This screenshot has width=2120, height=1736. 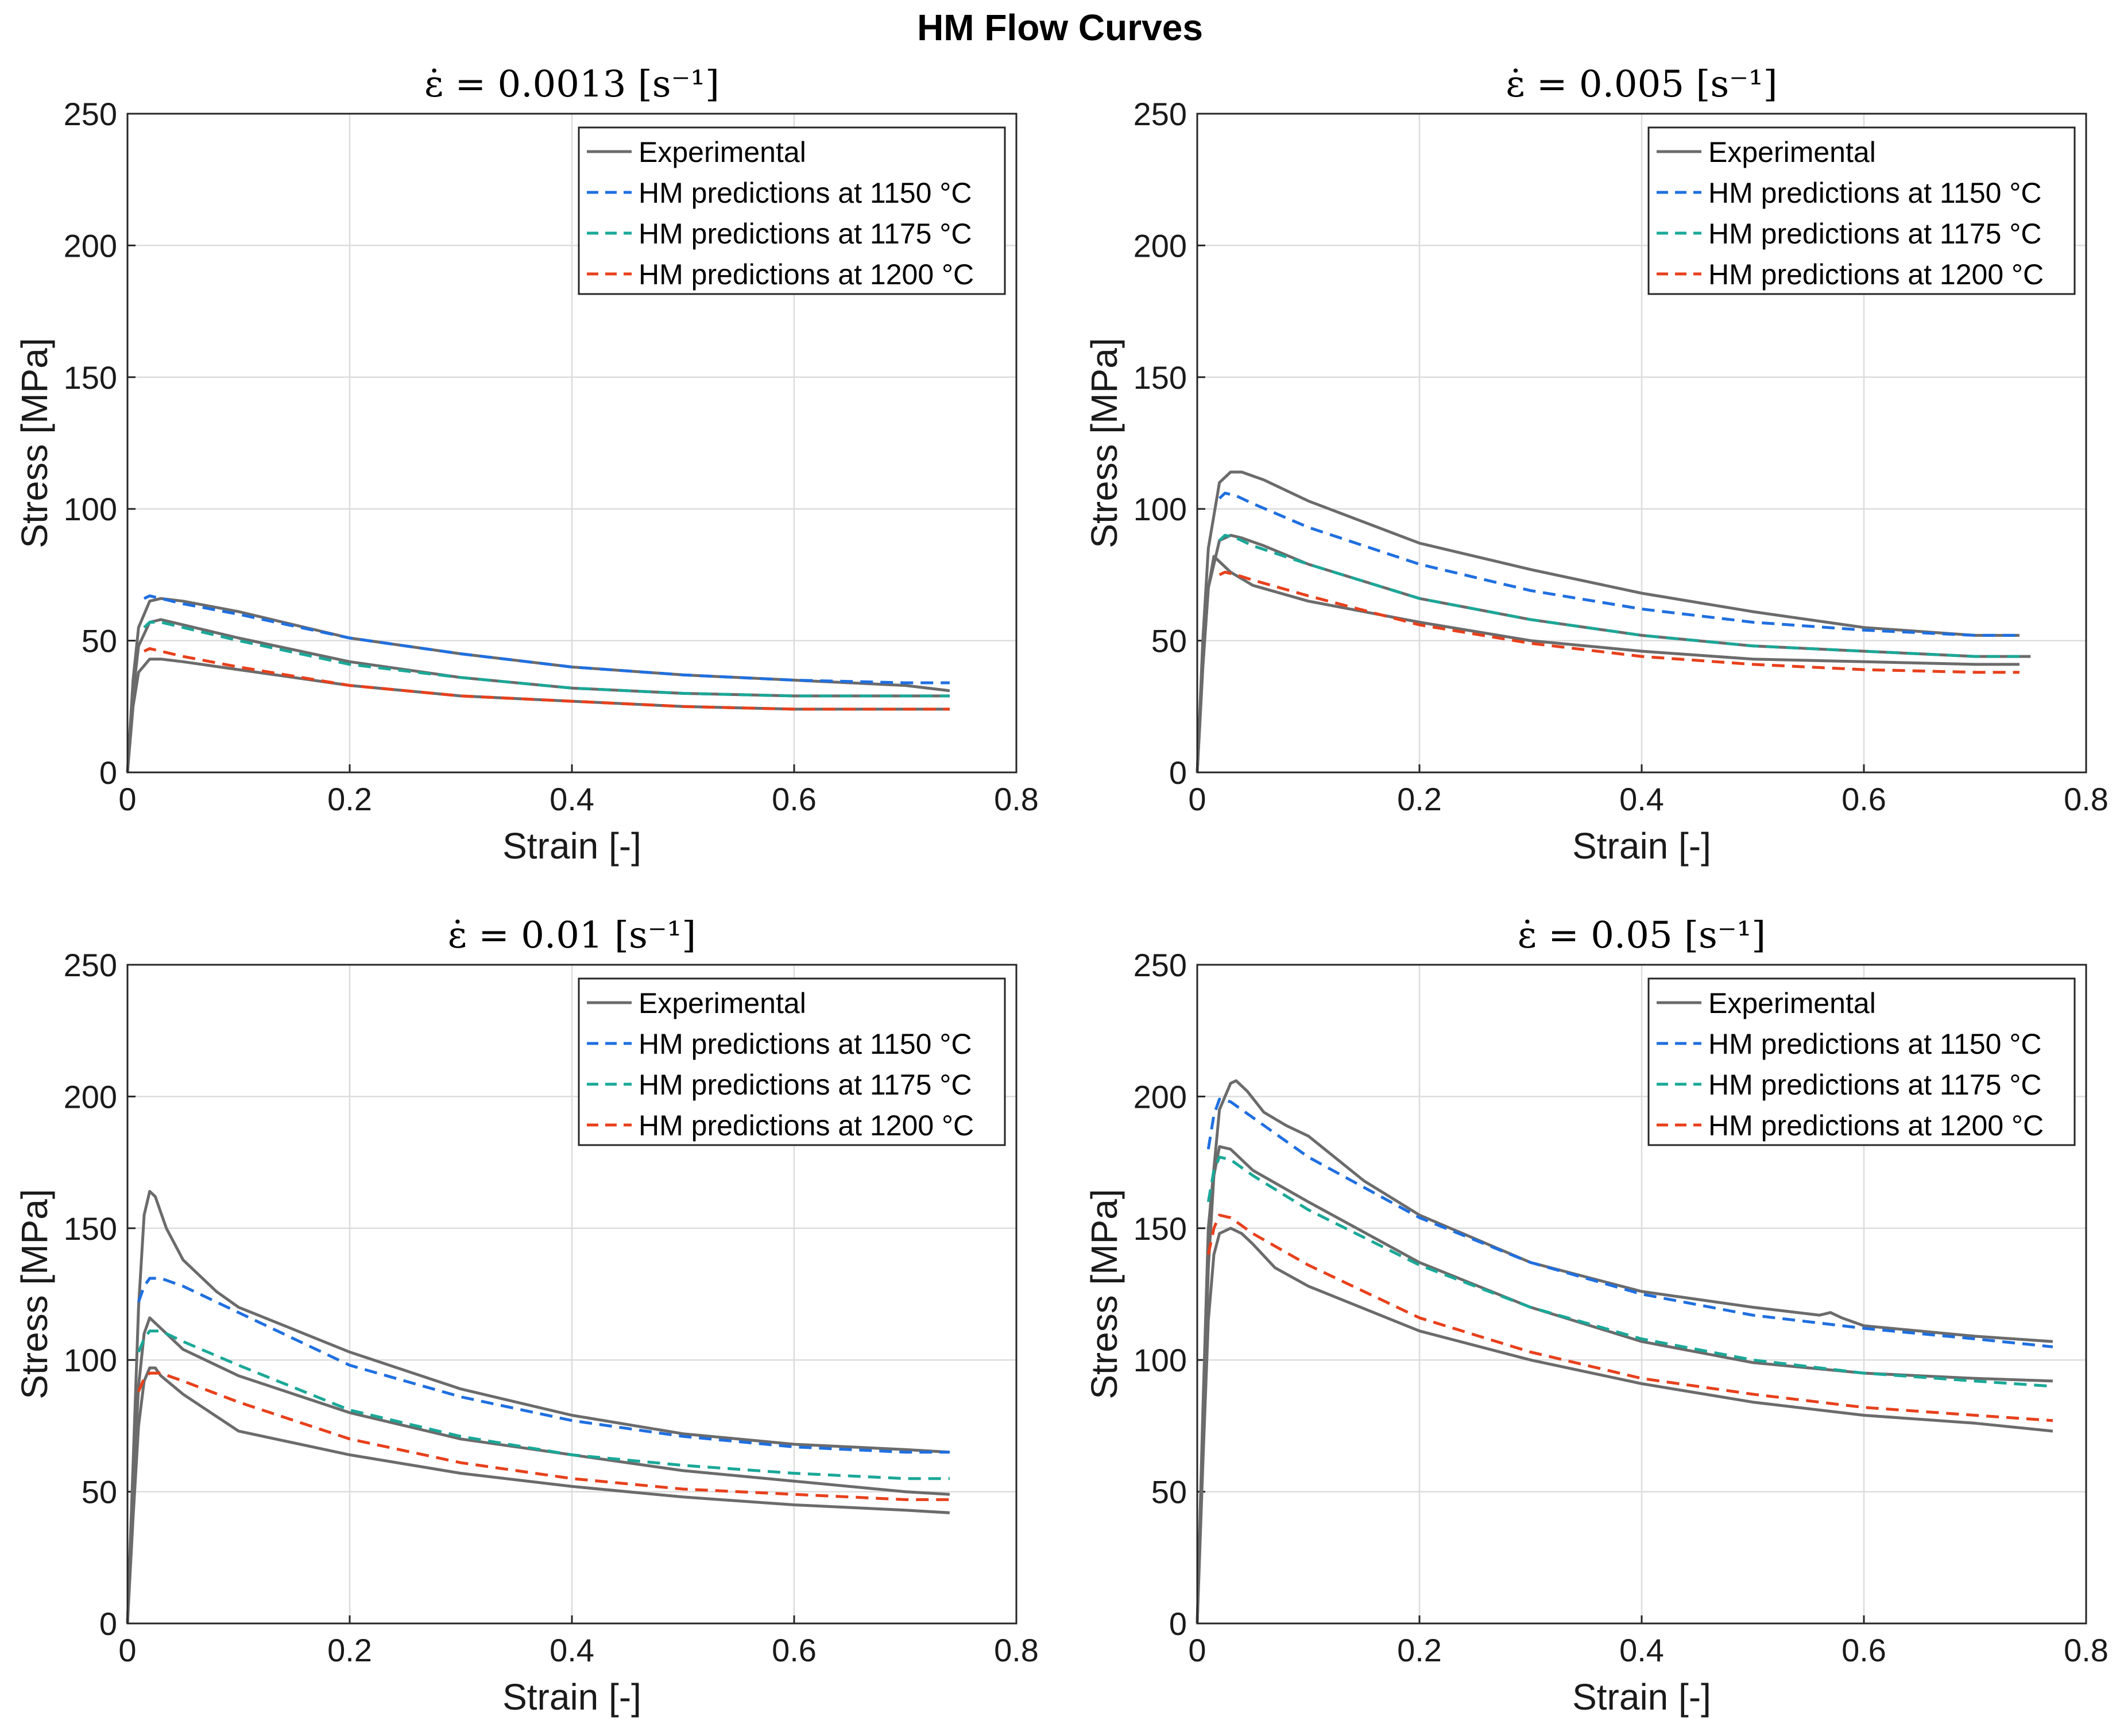 What do you see at coordinates (1642, 935) in the screenshot?
I see `chart-title: ε̇ = 0.05 [s⁻¹]` at bounding box center [1642, 935].